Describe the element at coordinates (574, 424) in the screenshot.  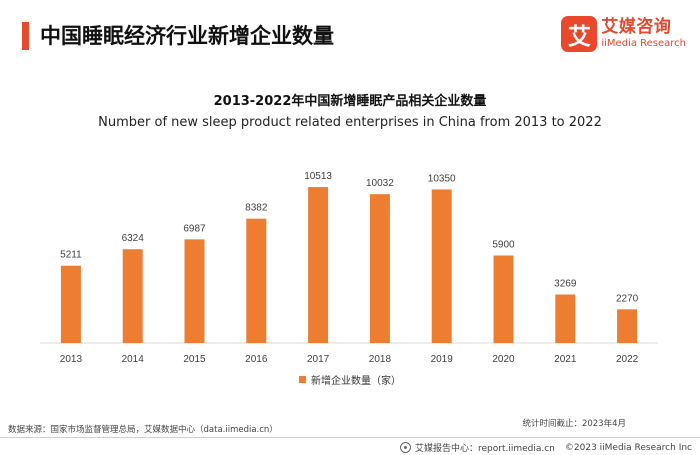
I see `stat-date-note: 统计时间截止：2023年4月` at that location.